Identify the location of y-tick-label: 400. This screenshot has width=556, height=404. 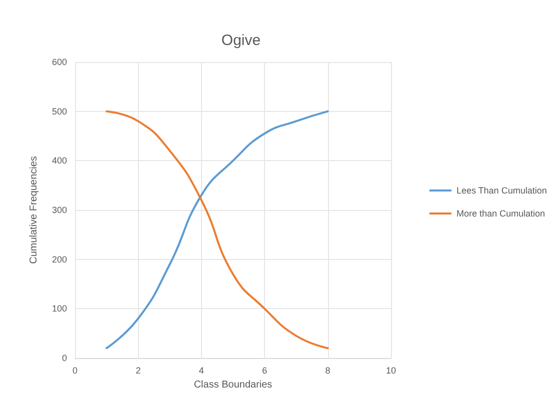
(59, 161).